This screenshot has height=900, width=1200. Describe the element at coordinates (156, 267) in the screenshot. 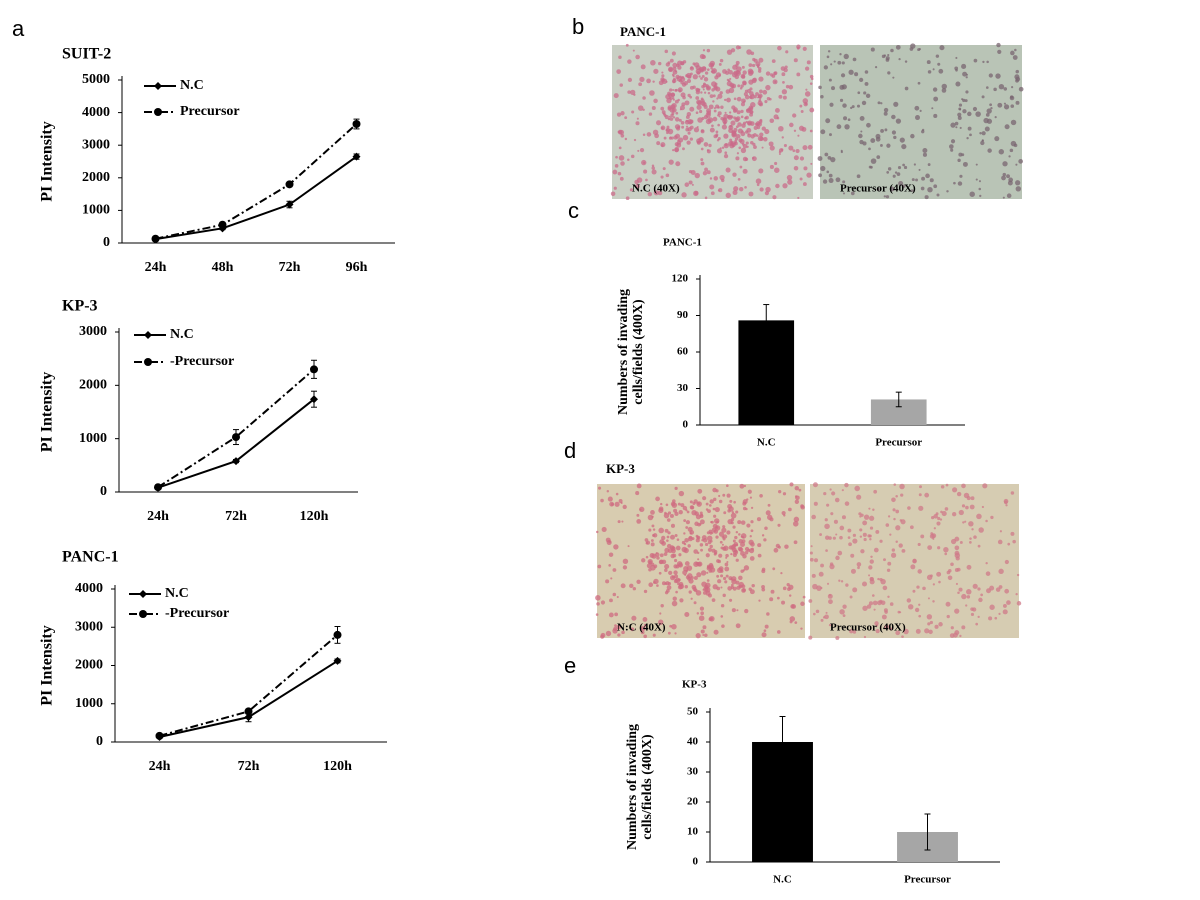

I see `x-tick-label: 24h` at that location.